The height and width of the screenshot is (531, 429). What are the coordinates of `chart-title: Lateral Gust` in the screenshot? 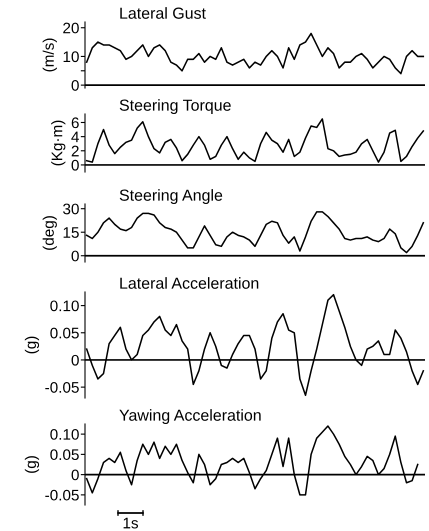 It's located at (163, 13).